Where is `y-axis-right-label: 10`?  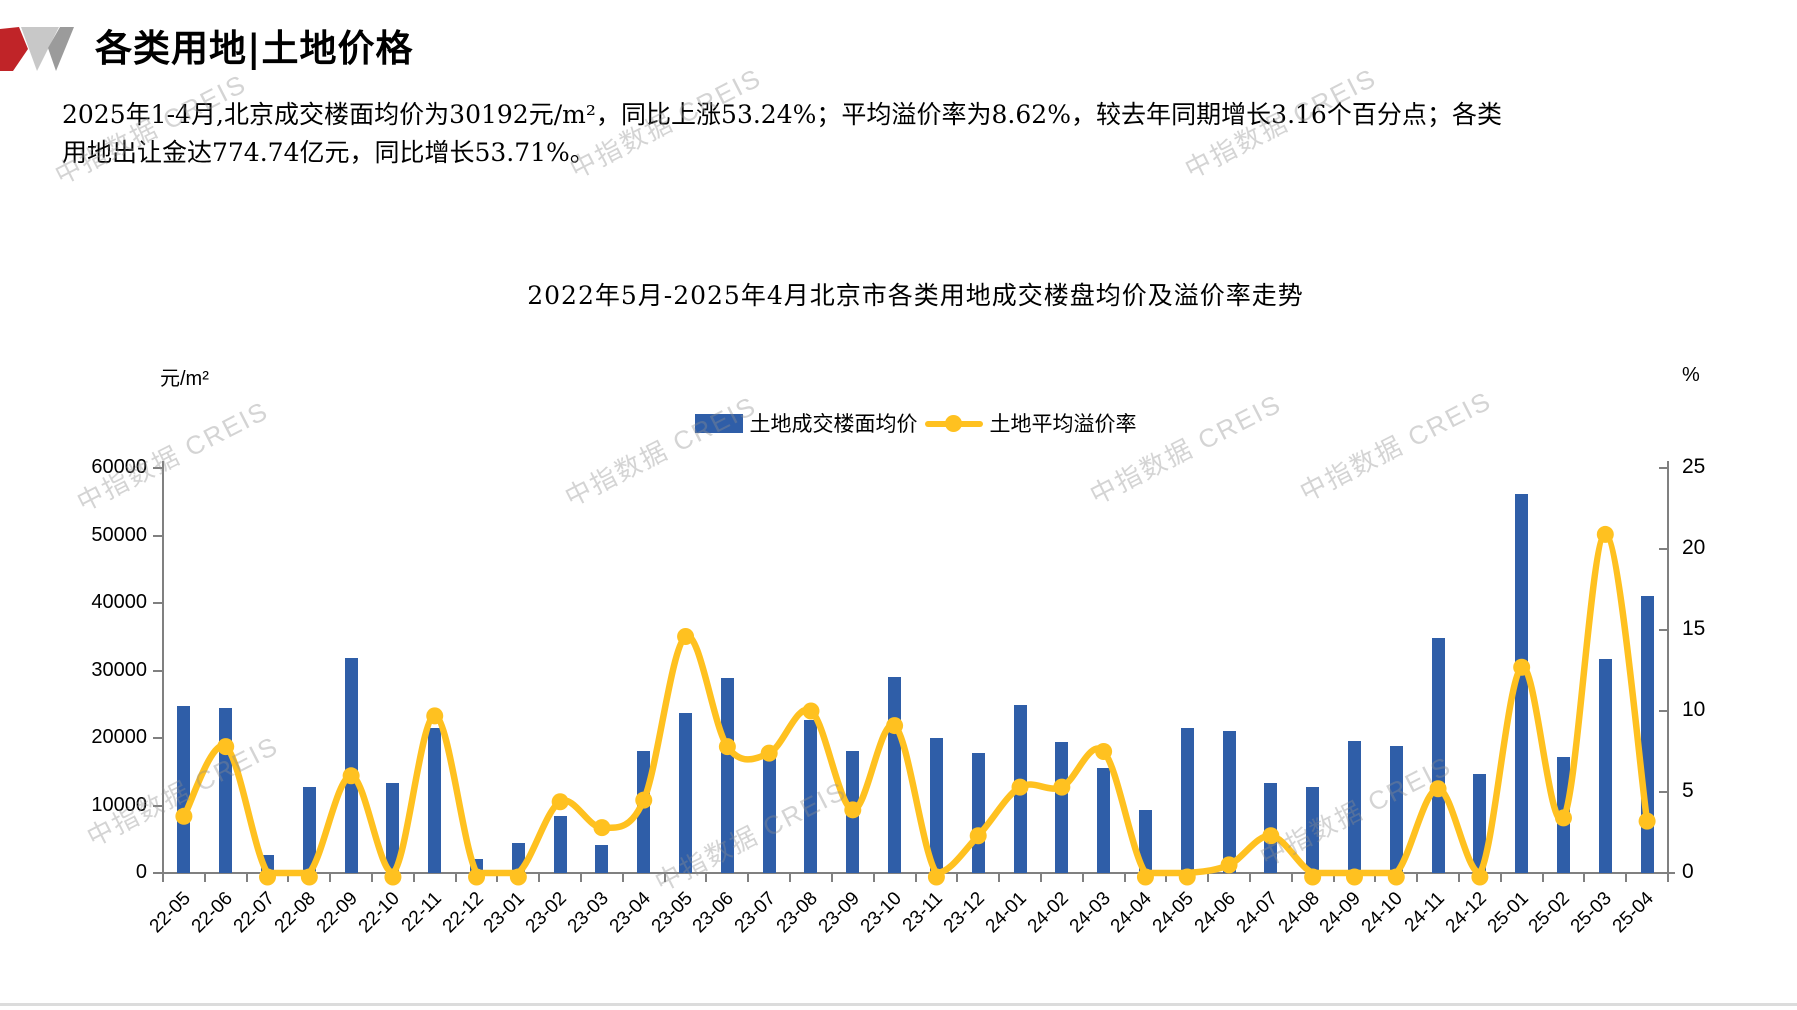 y-axis-right-label: 10 is located at coordinates (1694, 709).